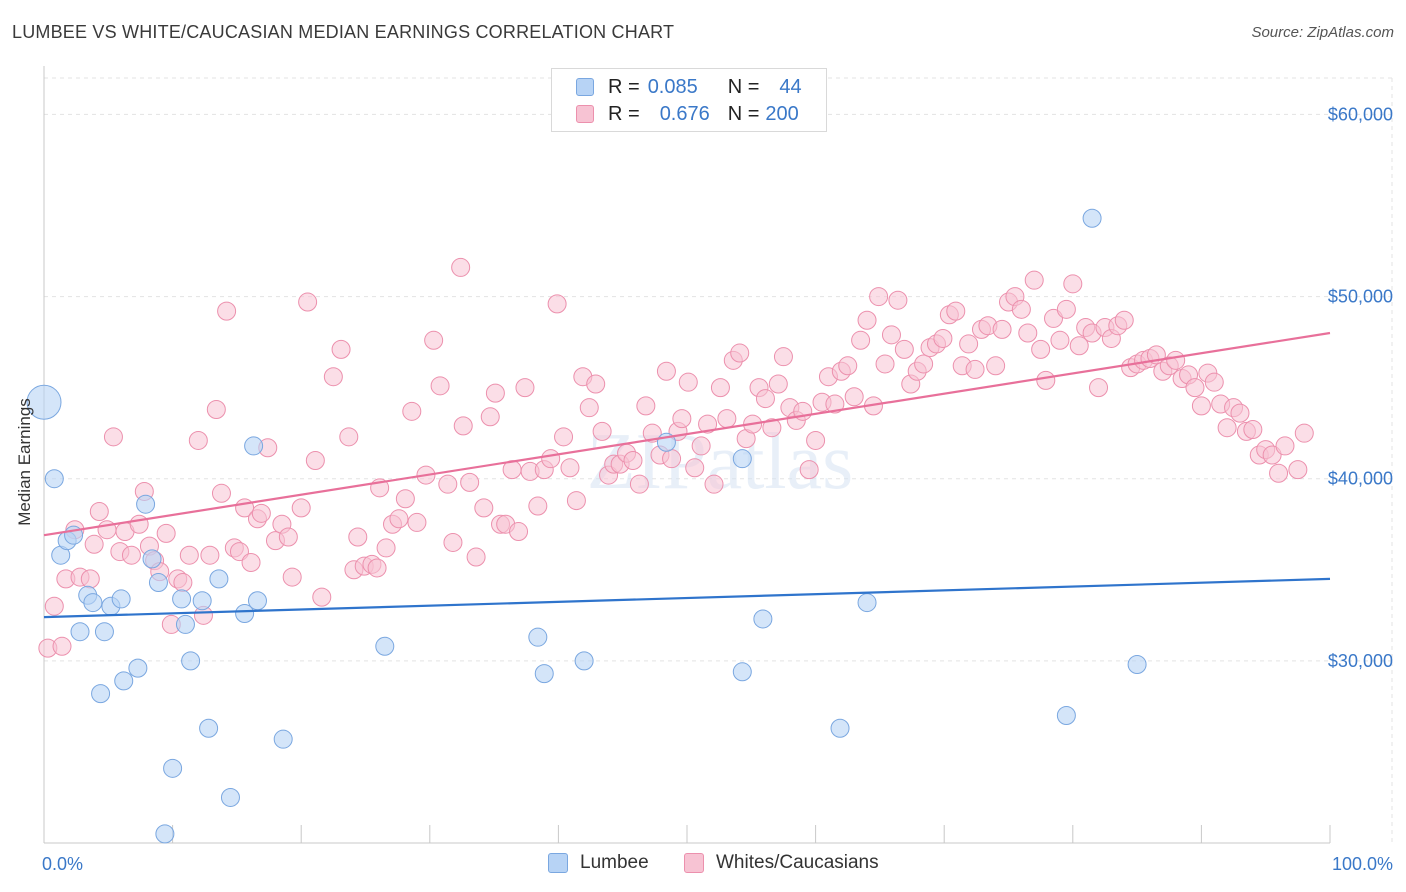 Image resolution: width=1406 pixels, height=892 pixels. Describe the element at coordinates (24, 462) in the screenshot. I see `y-axis-label: Median Earnings` at that location.